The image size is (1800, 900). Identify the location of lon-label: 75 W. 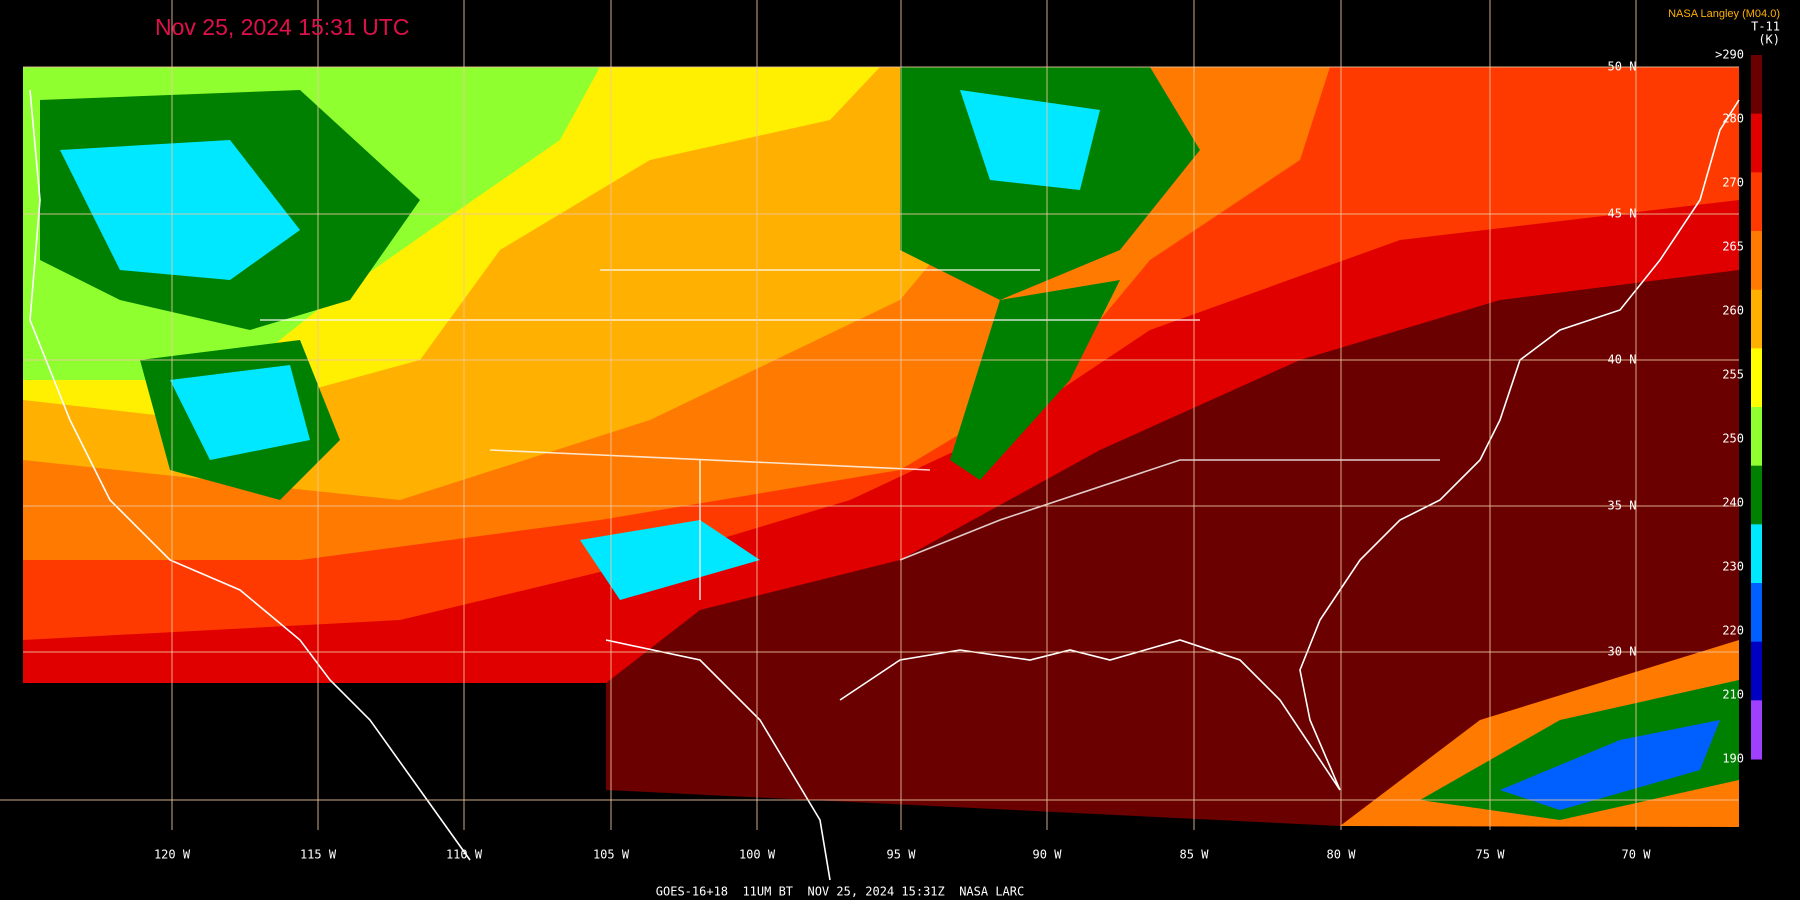
(1491, 855).